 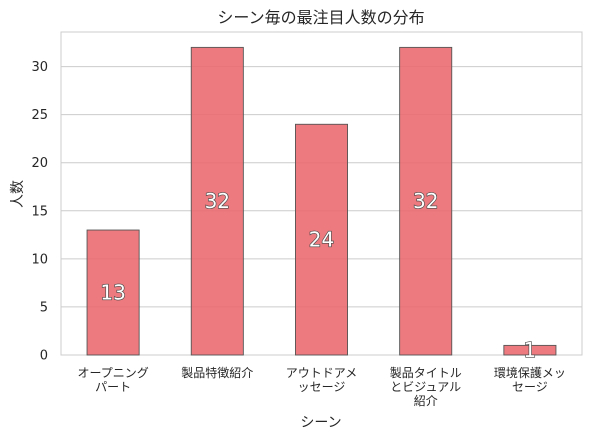 I want to click on chart-title: シーン毎の最注目人数の分布, so click(x=320, y=17).